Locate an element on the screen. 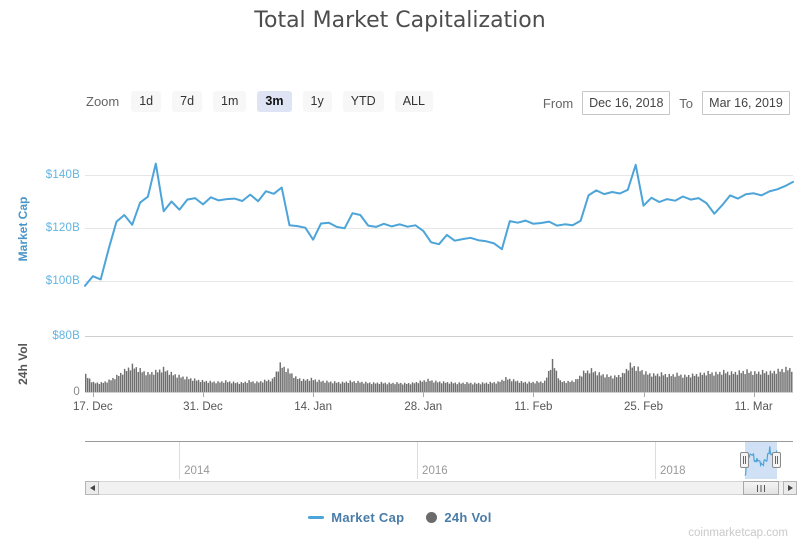  x-axis-tick-label: 14. Jan is located at coordinates (313, 407).